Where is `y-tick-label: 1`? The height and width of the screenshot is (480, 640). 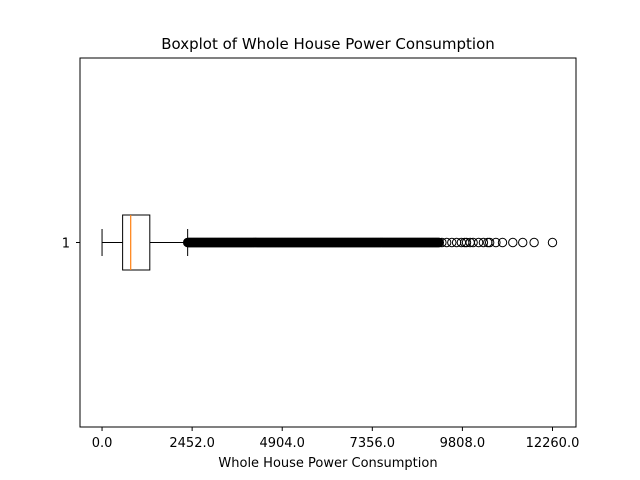
y-tick-label: 1 is located at coordinates (66, 244).